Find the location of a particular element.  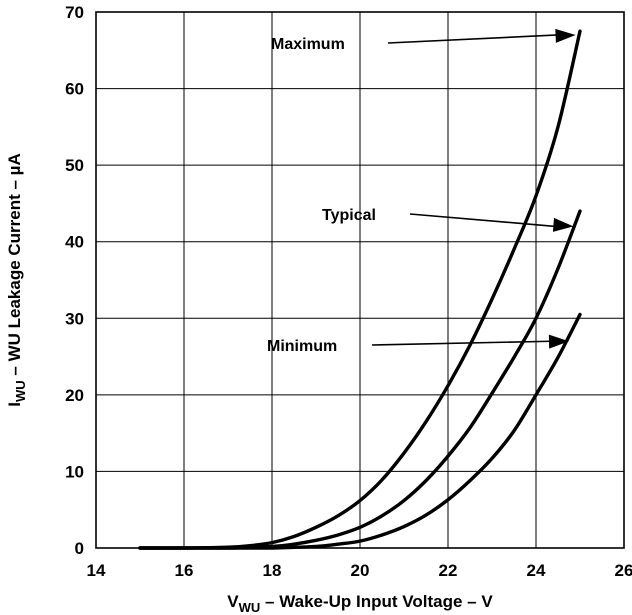

y-tick-label: 50 is located at coordinates (74, 165).